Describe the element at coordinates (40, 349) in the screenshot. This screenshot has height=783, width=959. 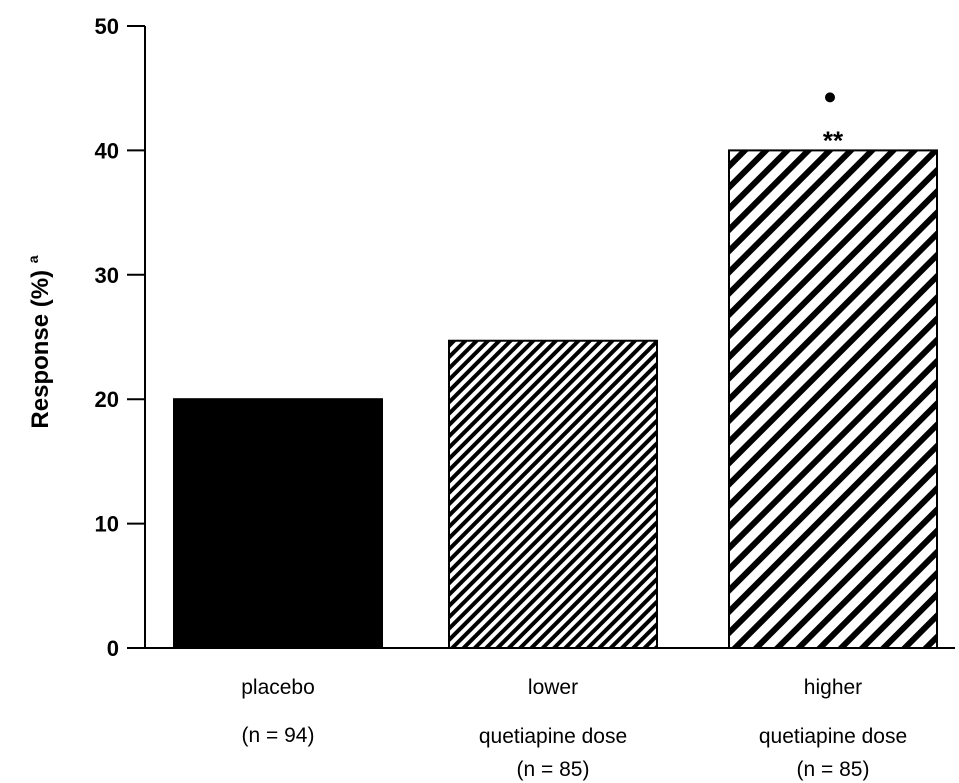
I see `y-axis-label-text: Response (%)` at that location.